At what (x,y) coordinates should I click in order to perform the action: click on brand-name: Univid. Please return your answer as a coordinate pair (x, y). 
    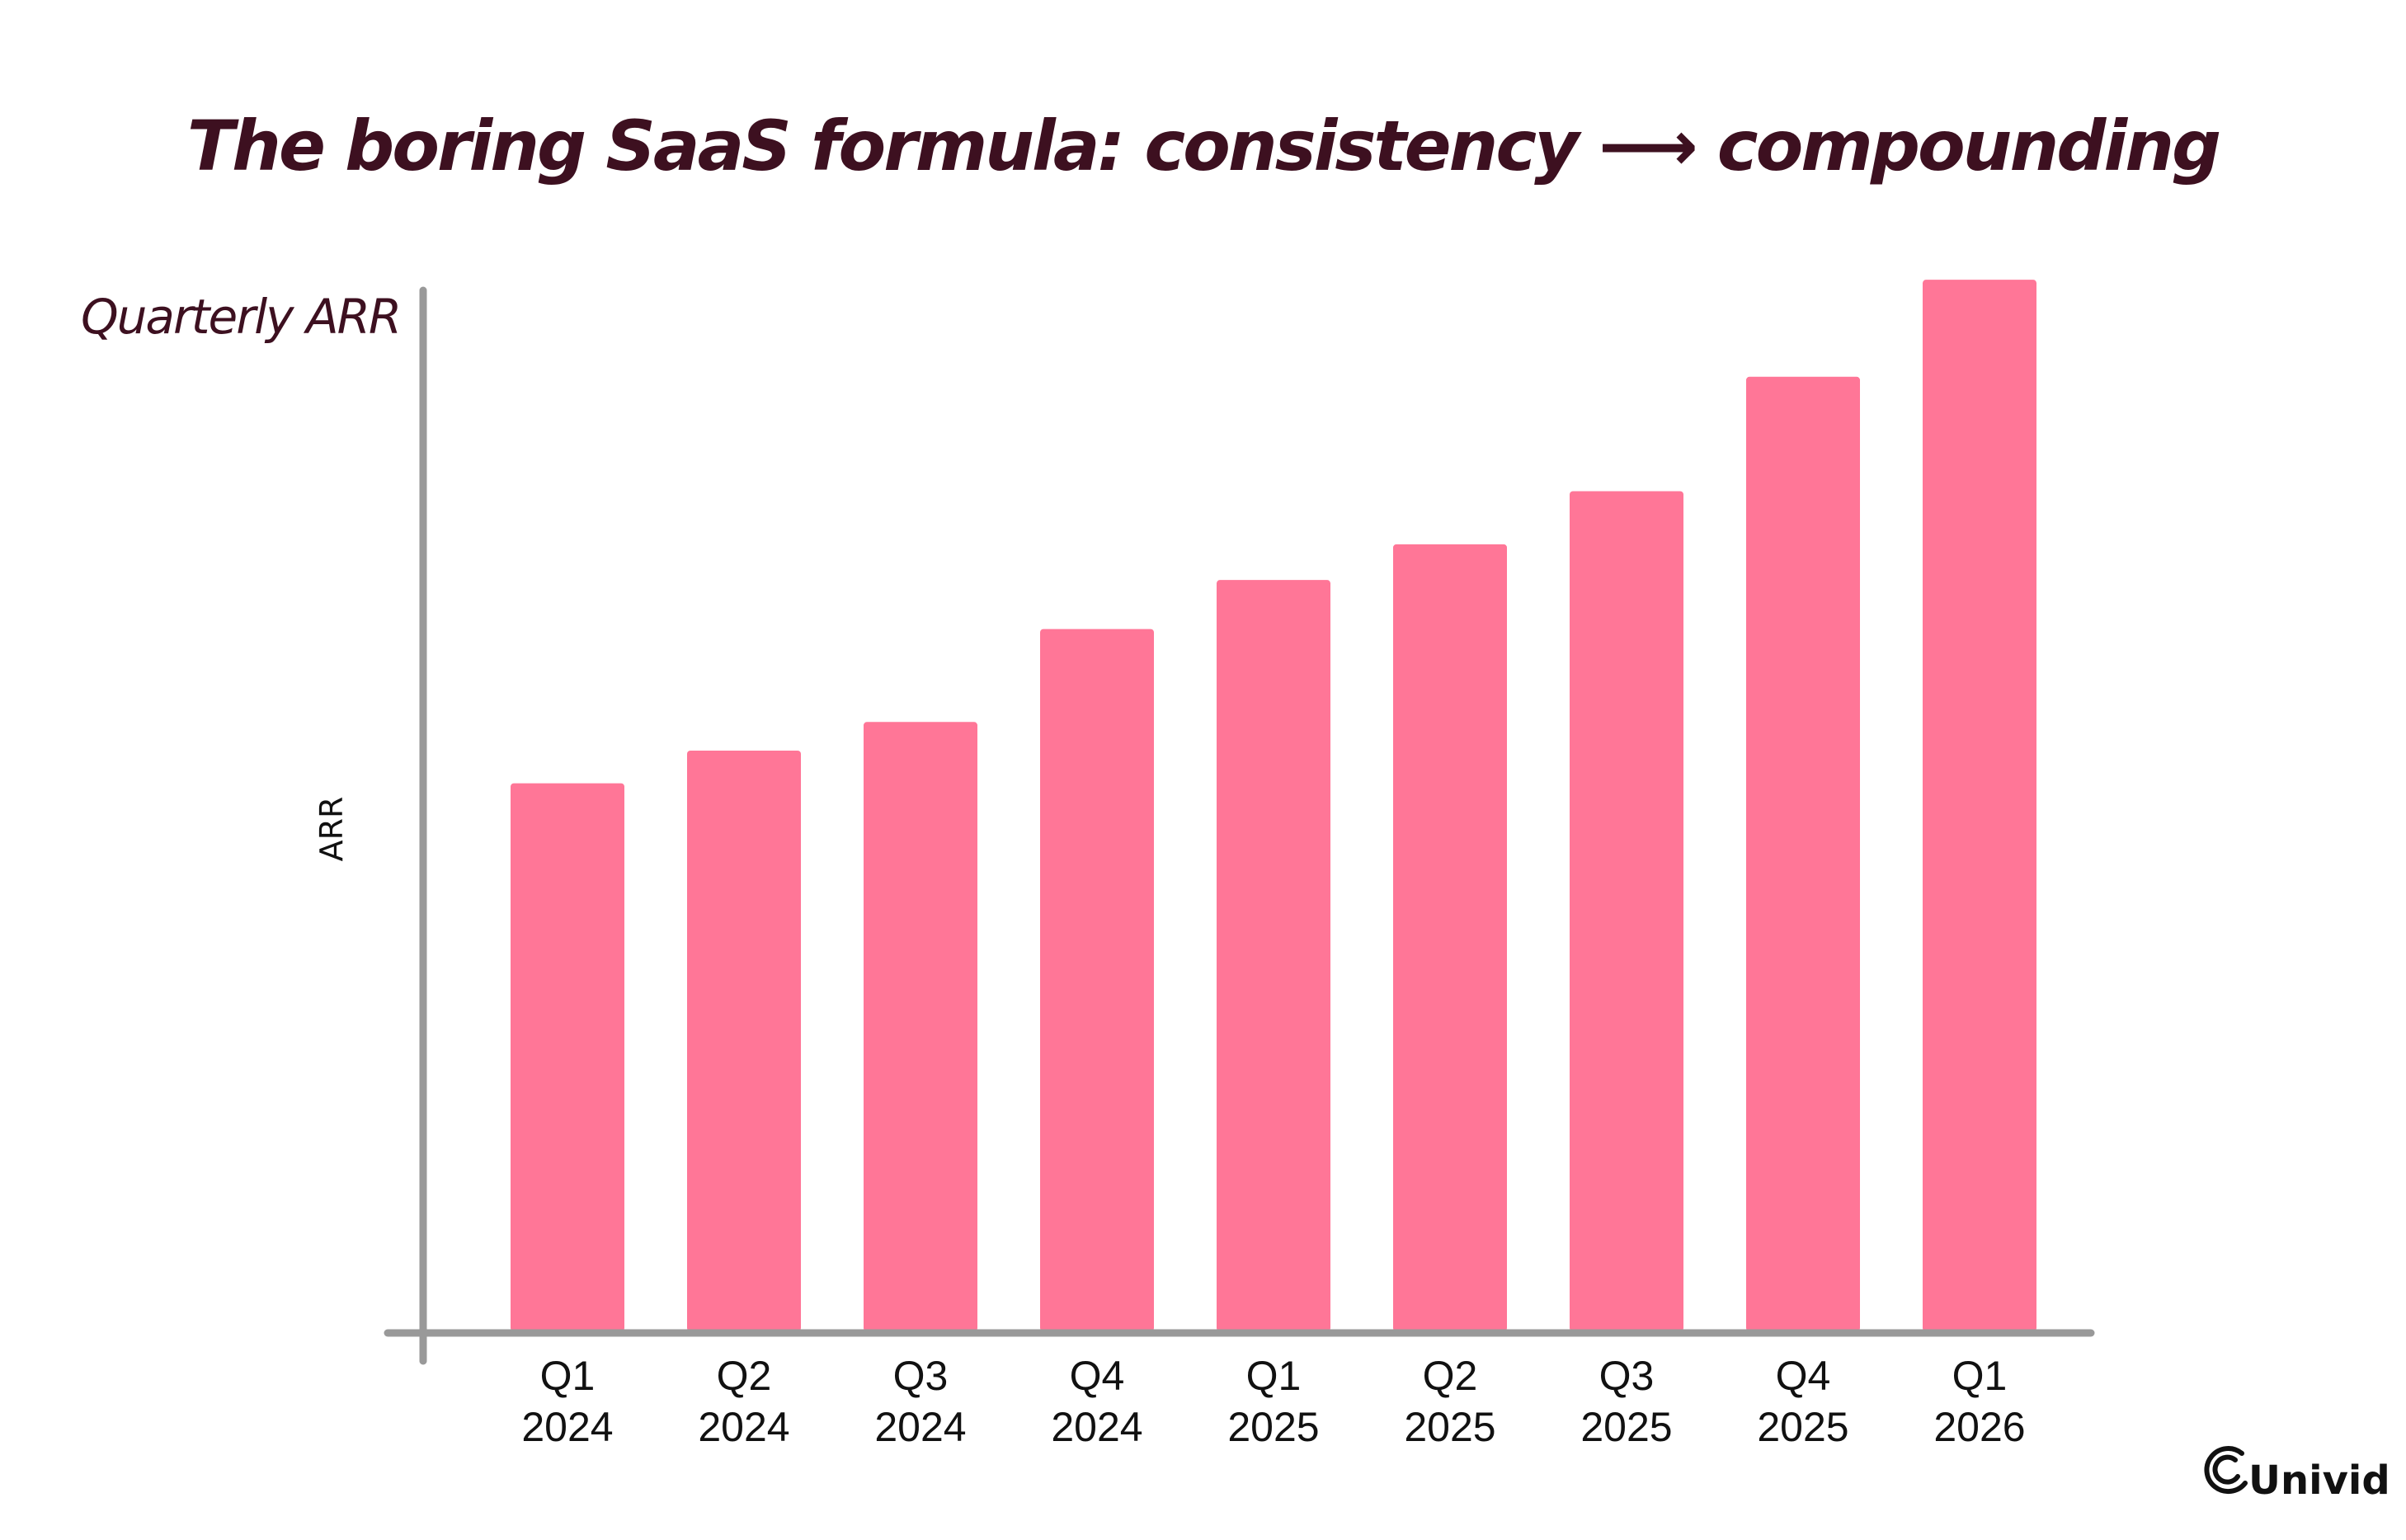
    Looking at the image, I should click on (2319, 1481).